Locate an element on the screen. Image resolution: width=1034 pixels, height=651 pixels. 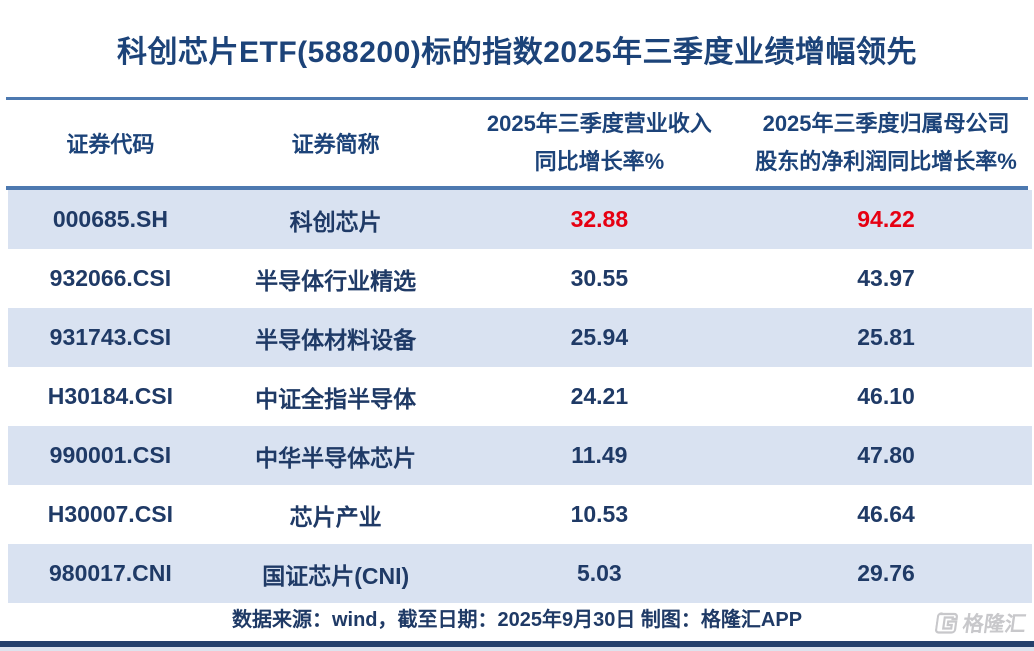
gelonghui-watermark: 格隆汇 is located at coordinates (981, 623).